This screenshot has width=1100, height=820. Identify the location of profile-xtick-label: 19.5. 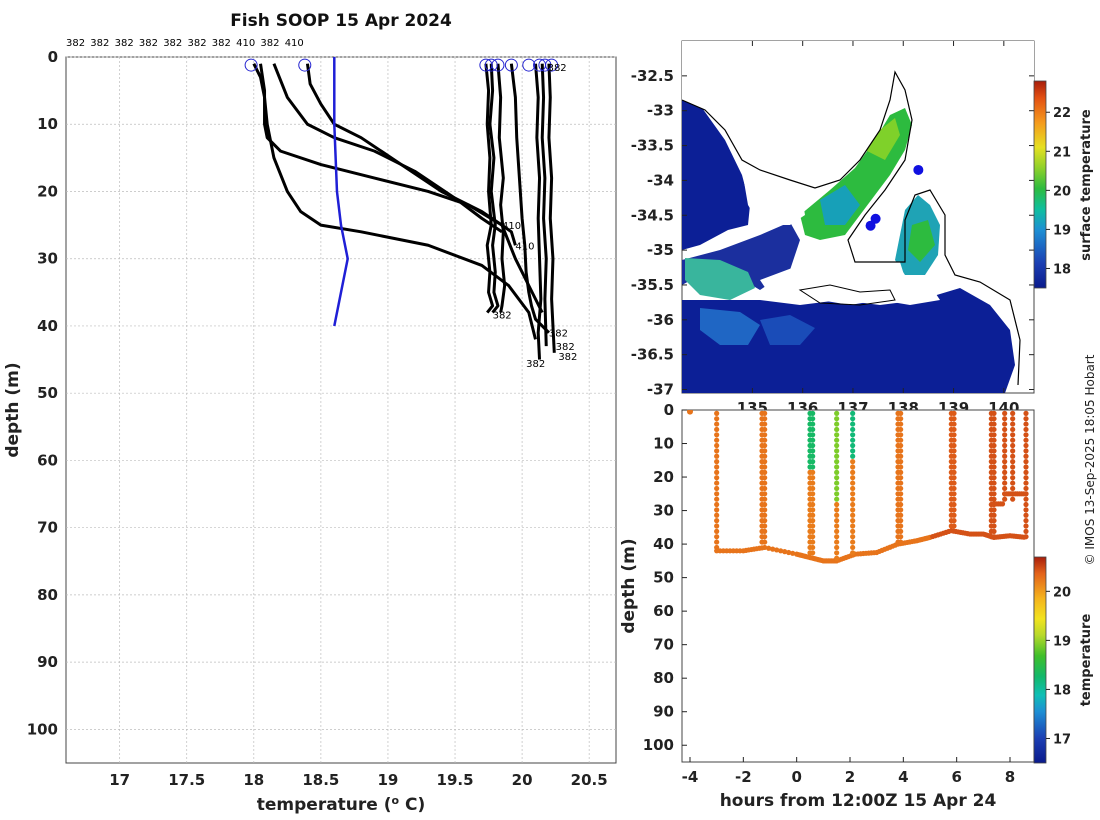
(455, 780).